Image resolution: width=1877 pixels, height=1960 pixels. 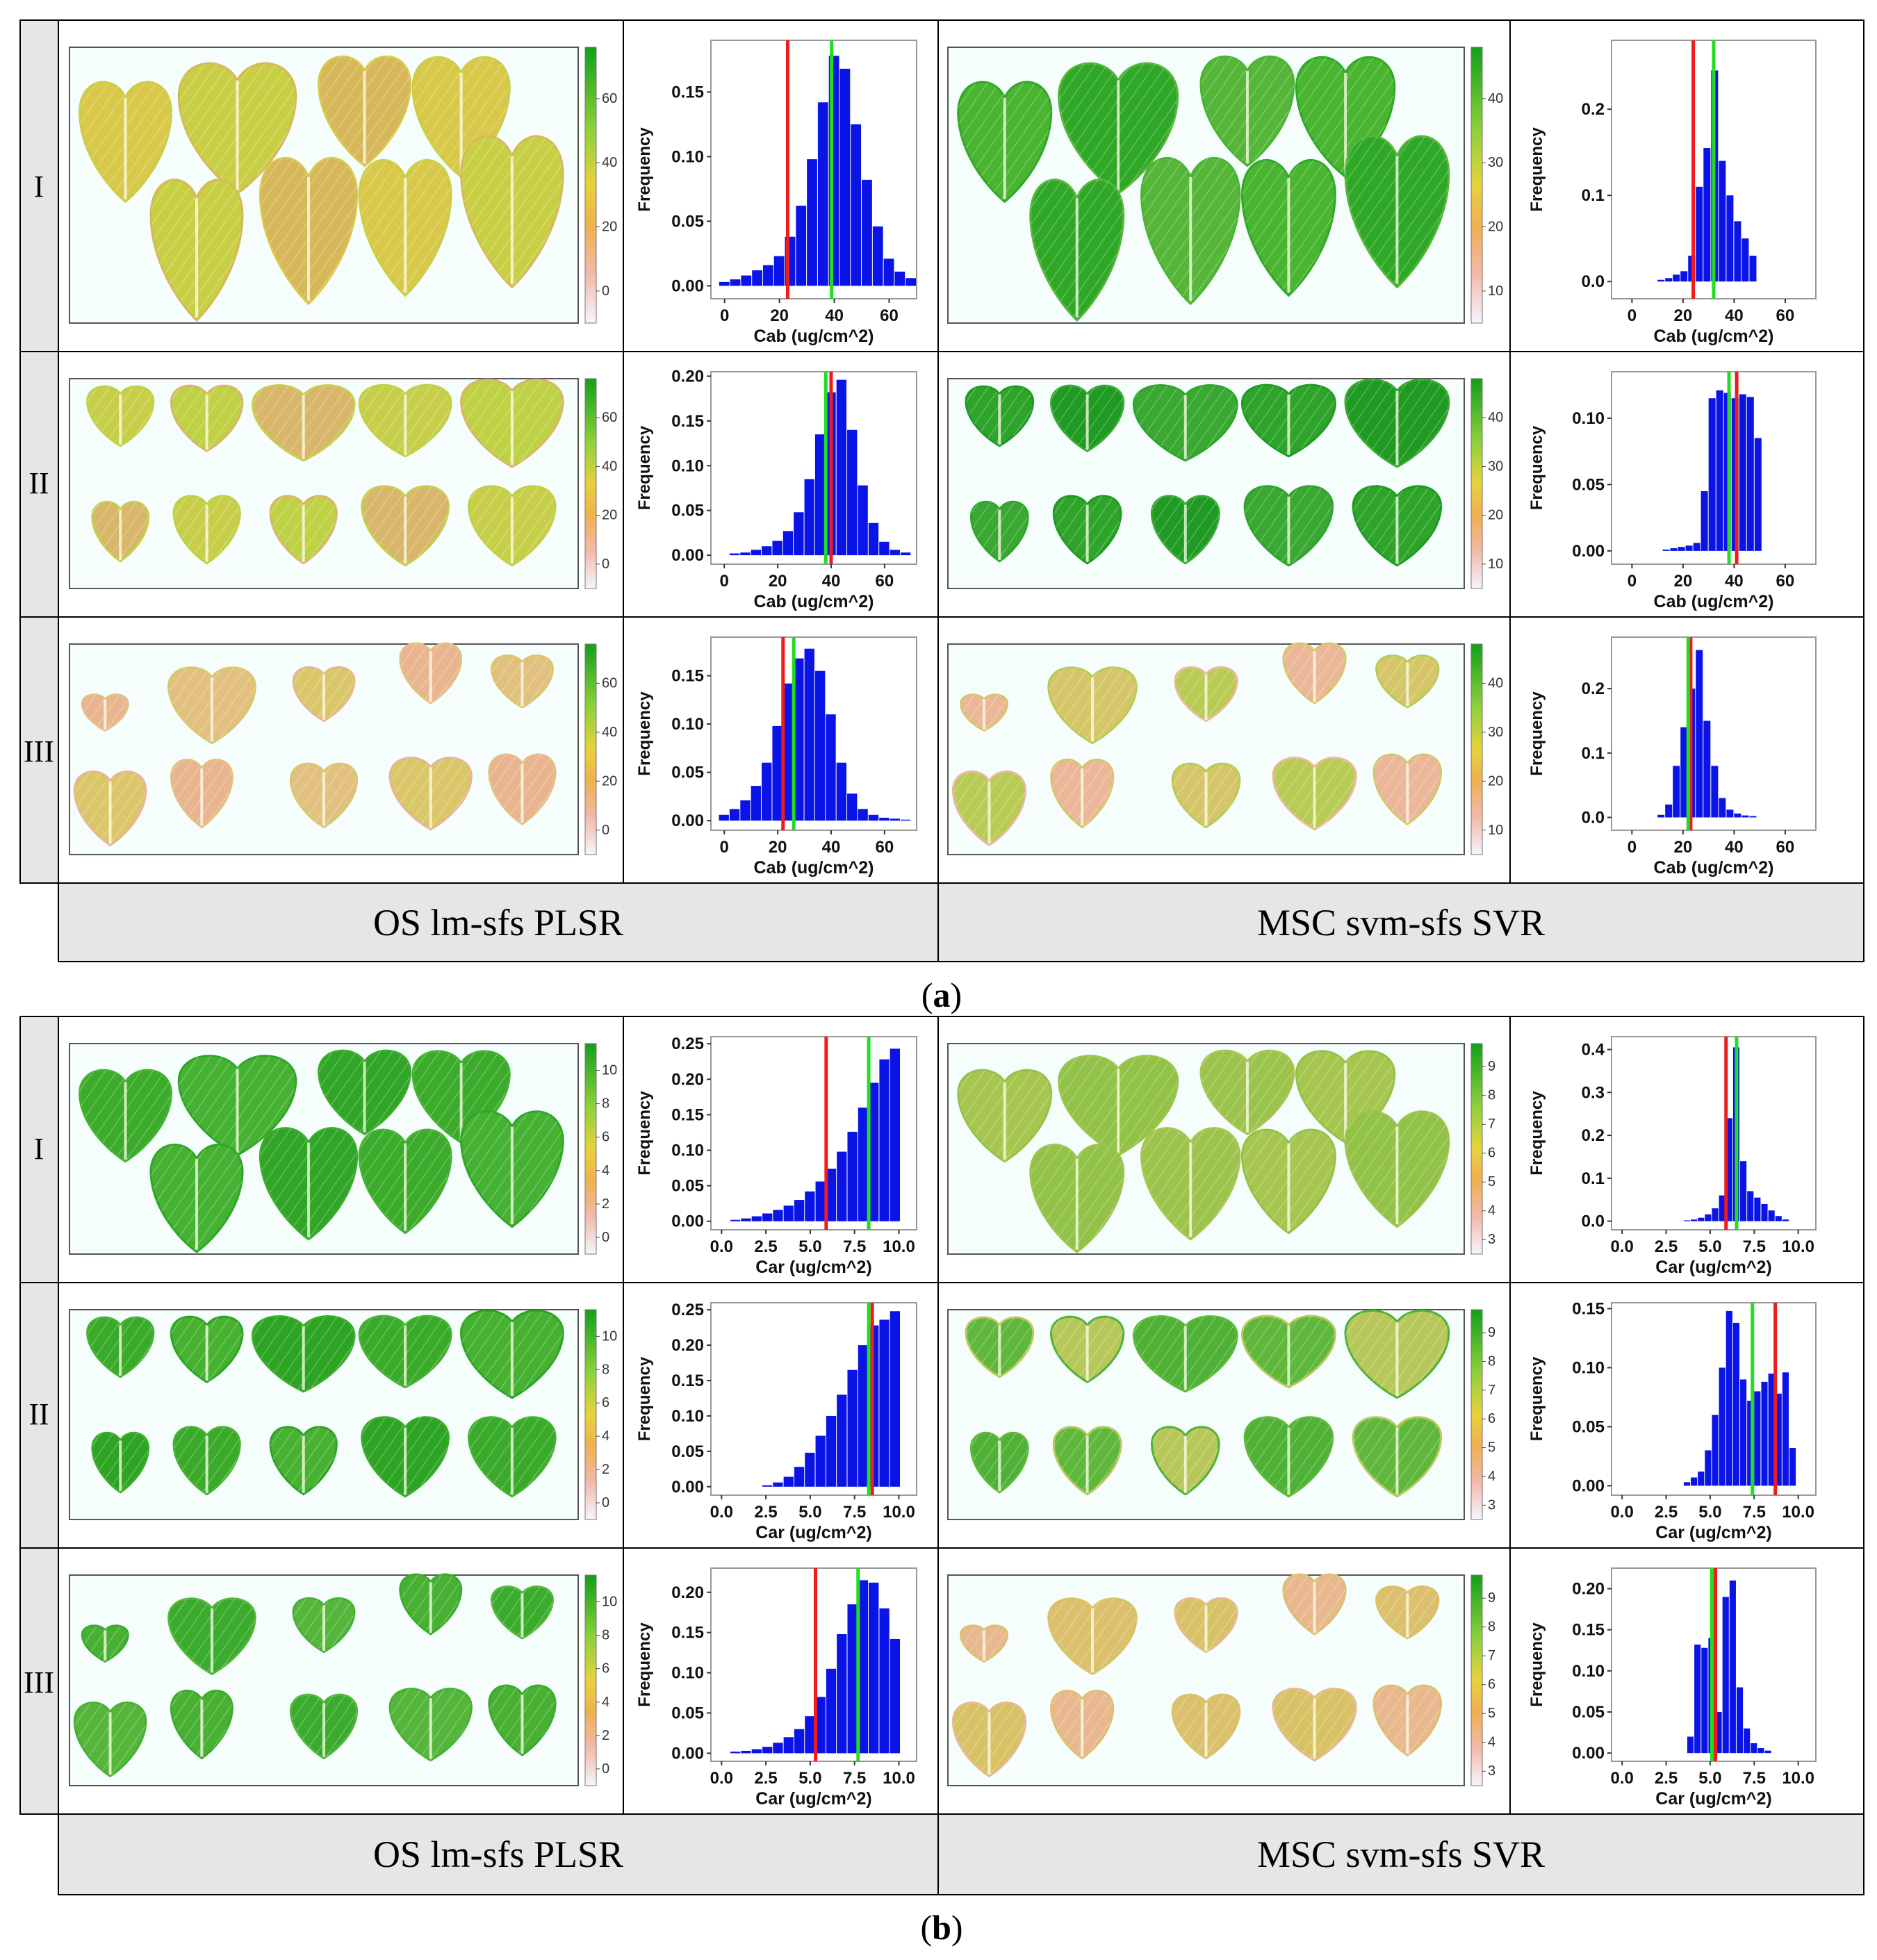 What do you see at coordinates (605, 1137) in the screenshot?
I see `colorbar-tick-label: 6` at bounding box center [605, 1137].